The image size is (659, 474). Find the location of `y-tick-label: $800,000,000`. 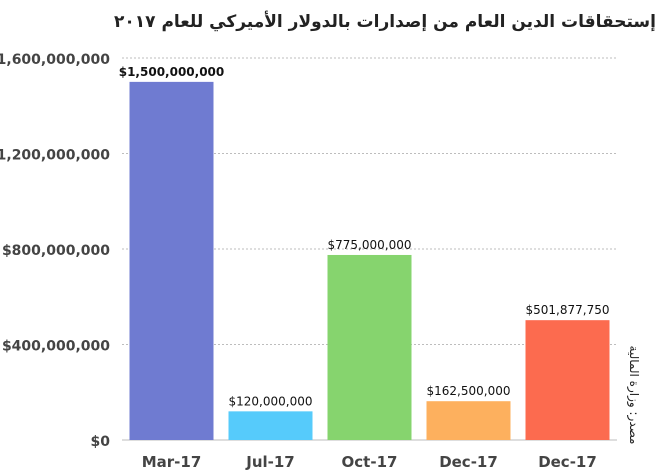

y-tick-label: $800,000,000 is located at coordinates (56, 251).